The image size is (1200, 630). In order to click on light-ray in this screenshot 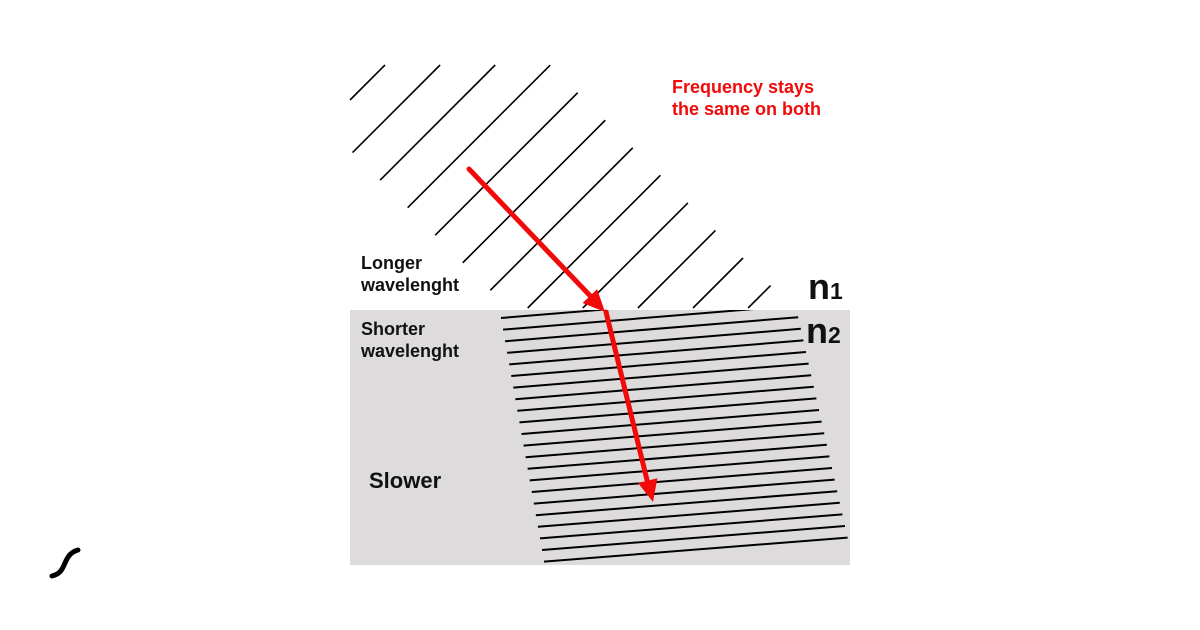, I will do `click(562, 334)`.